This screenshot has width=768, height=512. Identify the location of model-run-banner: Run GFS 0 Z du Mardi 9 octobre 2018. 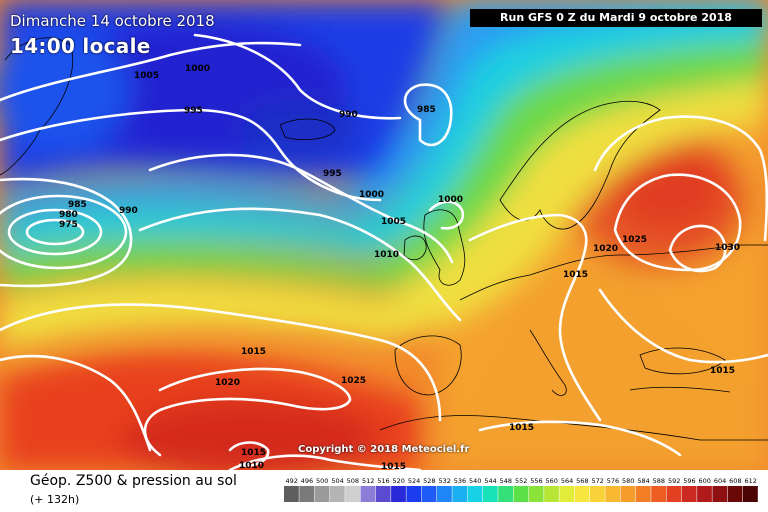
(616, 18).